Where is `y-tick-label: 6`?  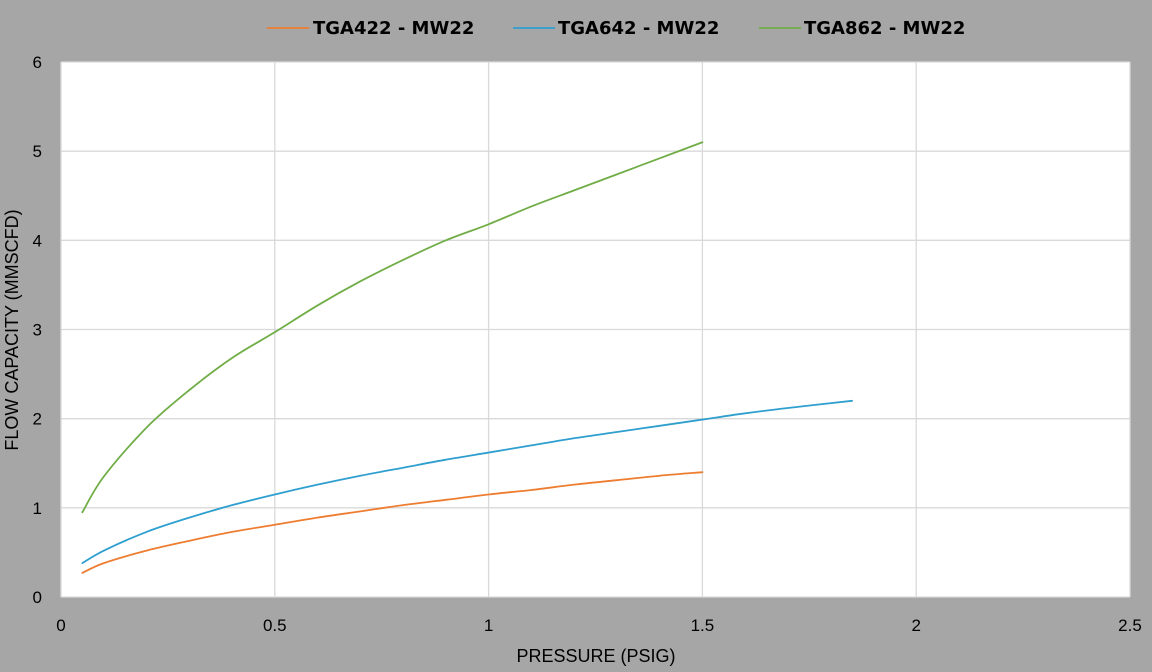 y-tick-label: 6 is located at coordinates (37, 62).